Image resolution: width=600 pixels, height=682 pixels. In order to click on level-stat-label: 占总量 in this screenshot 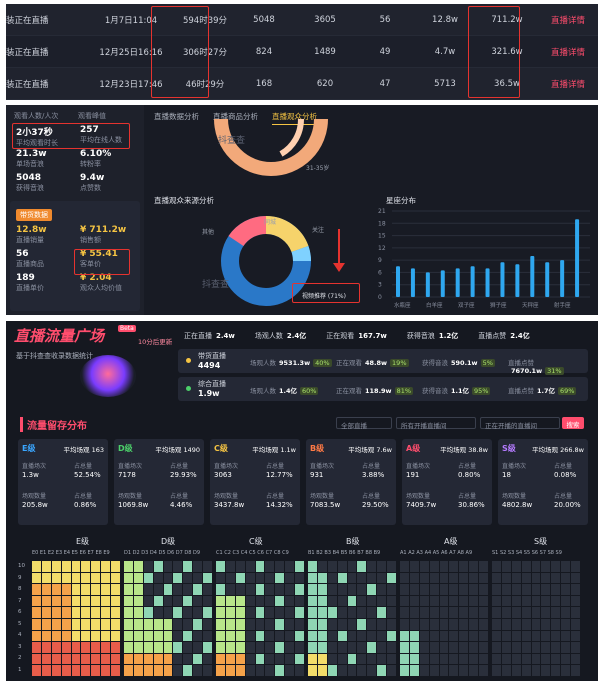, I will do `click(467, 466)`.